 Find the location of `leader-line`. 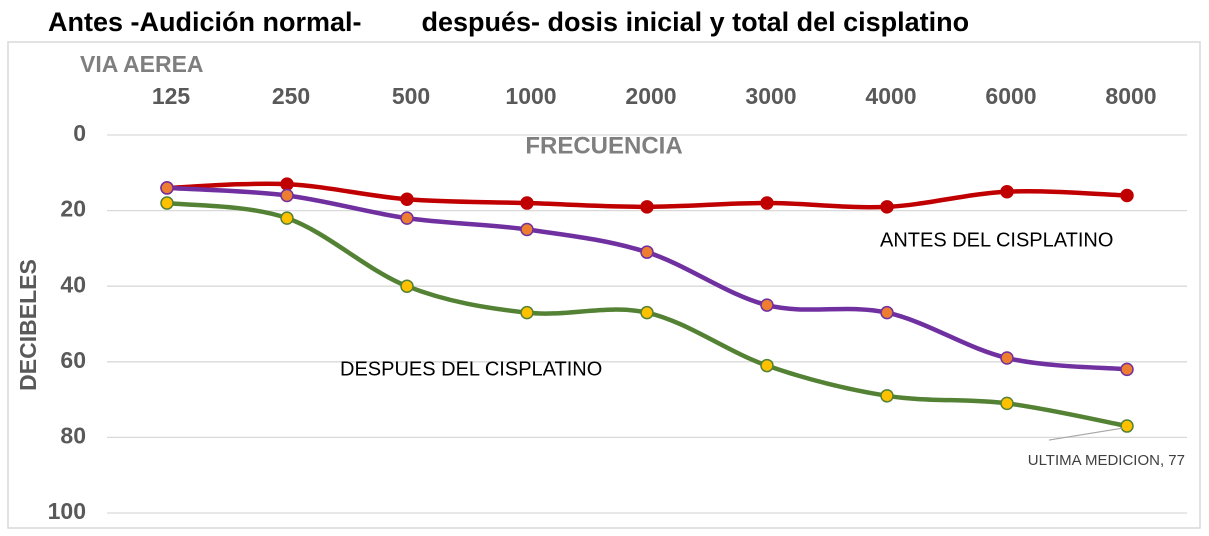

leader-line is located at coordinates (1086, 434).